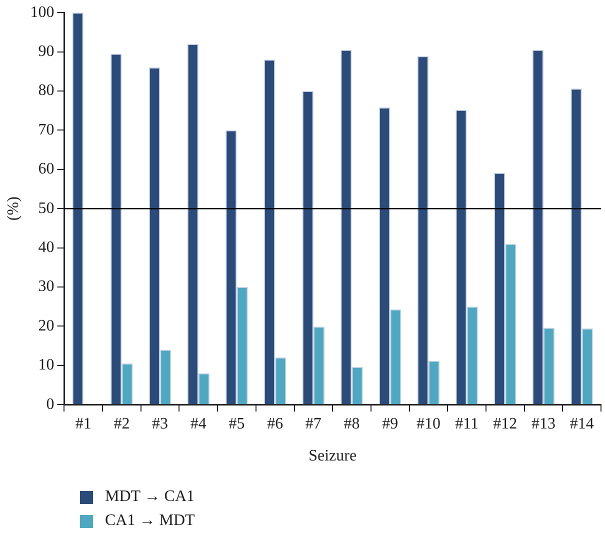  I want to click on x-tick-label: #3, so click(160, 423).